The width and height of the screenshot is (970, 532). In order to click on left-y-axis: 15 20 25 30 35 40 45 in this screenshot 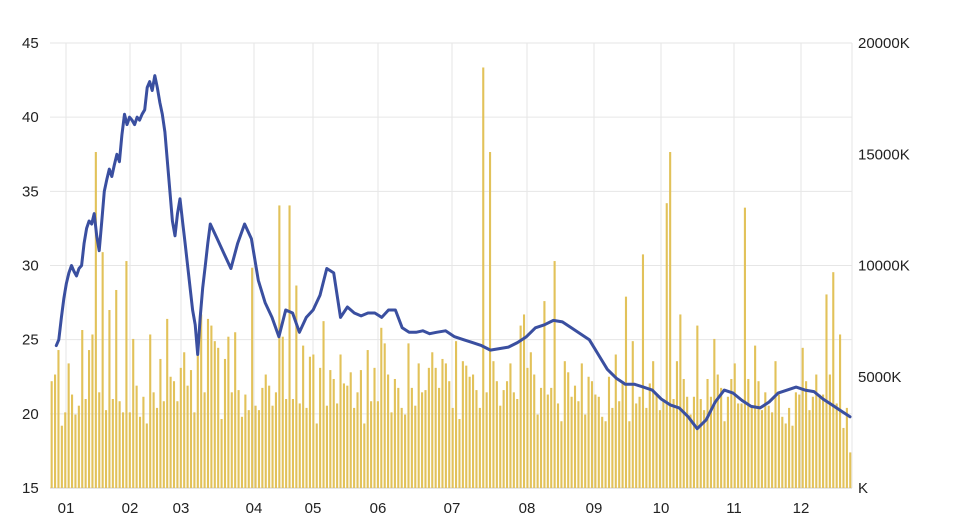, I will do `click(30, 266)`.